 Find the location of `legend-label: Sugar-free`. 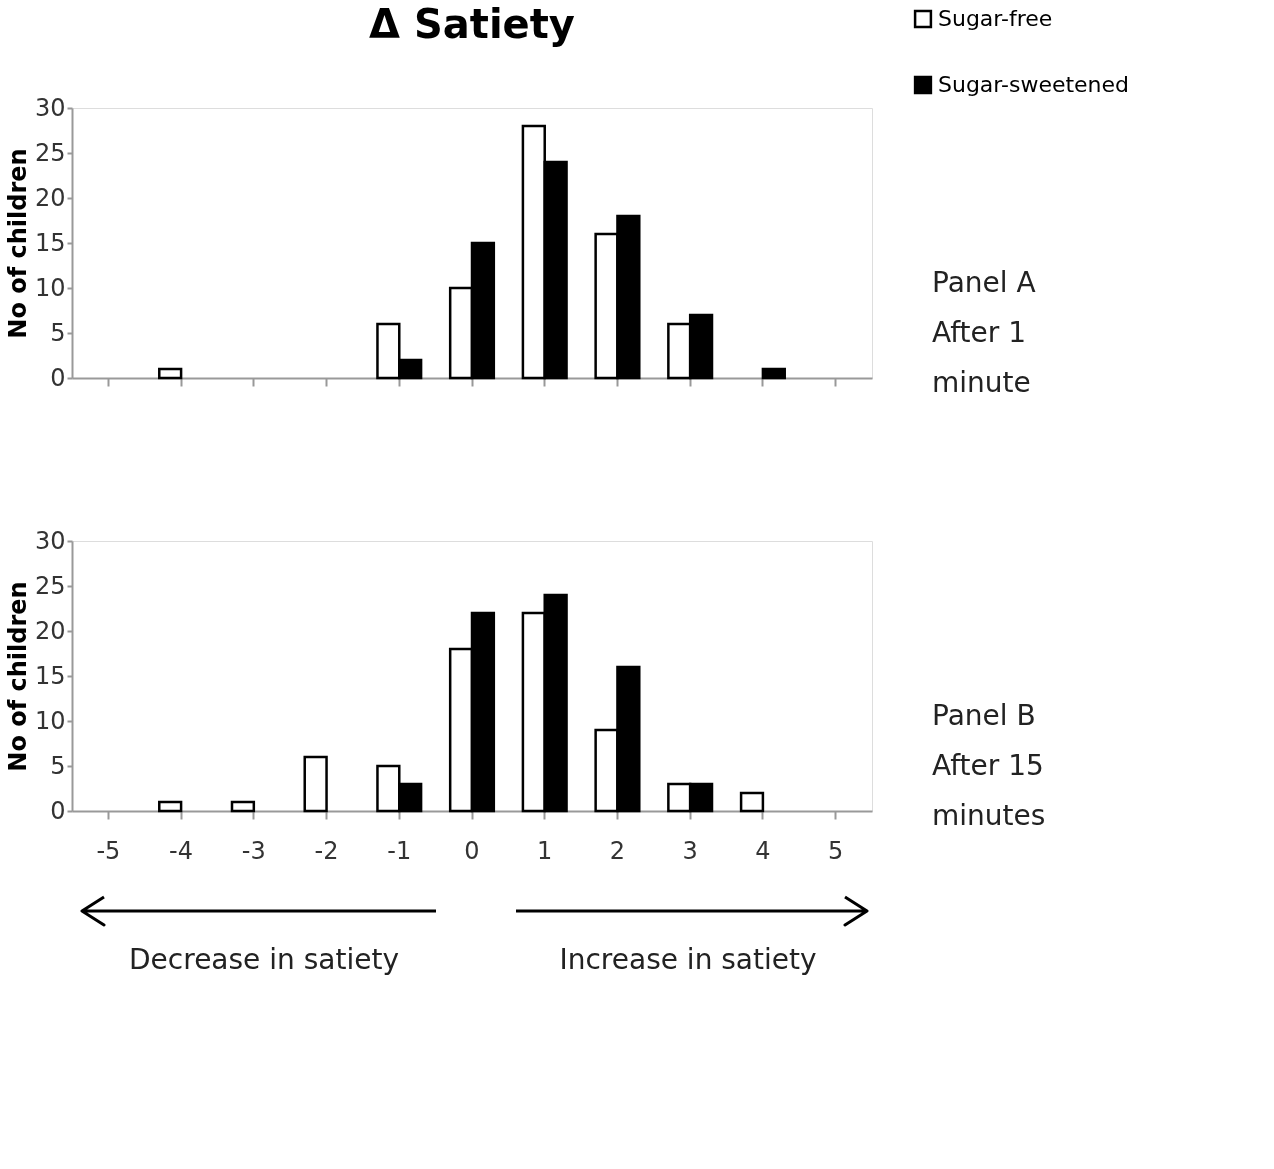

legend-label: Sugar-free is located at coordinates (995, 18).